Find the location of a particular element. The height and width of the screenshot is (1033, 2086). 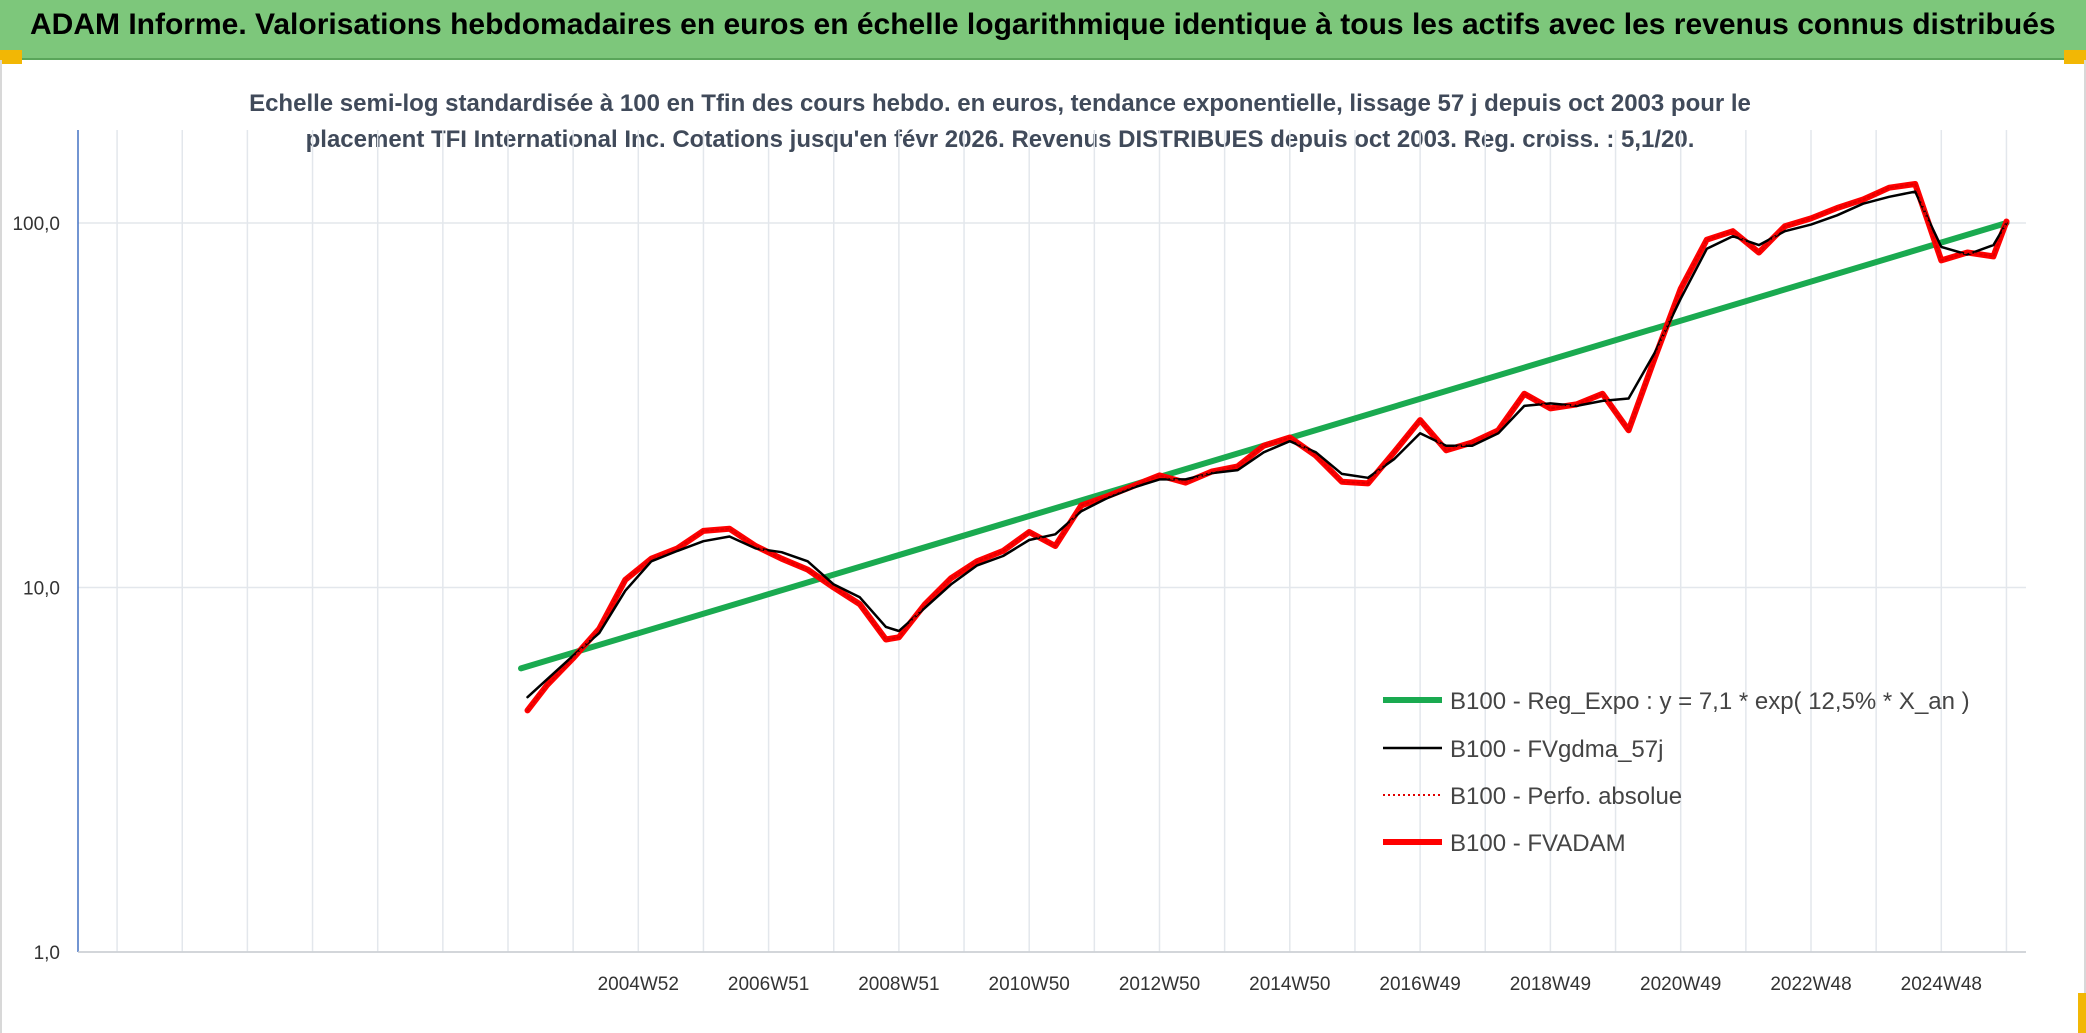

y-tick-label: 1,0 is located at coordinates (47, 953).